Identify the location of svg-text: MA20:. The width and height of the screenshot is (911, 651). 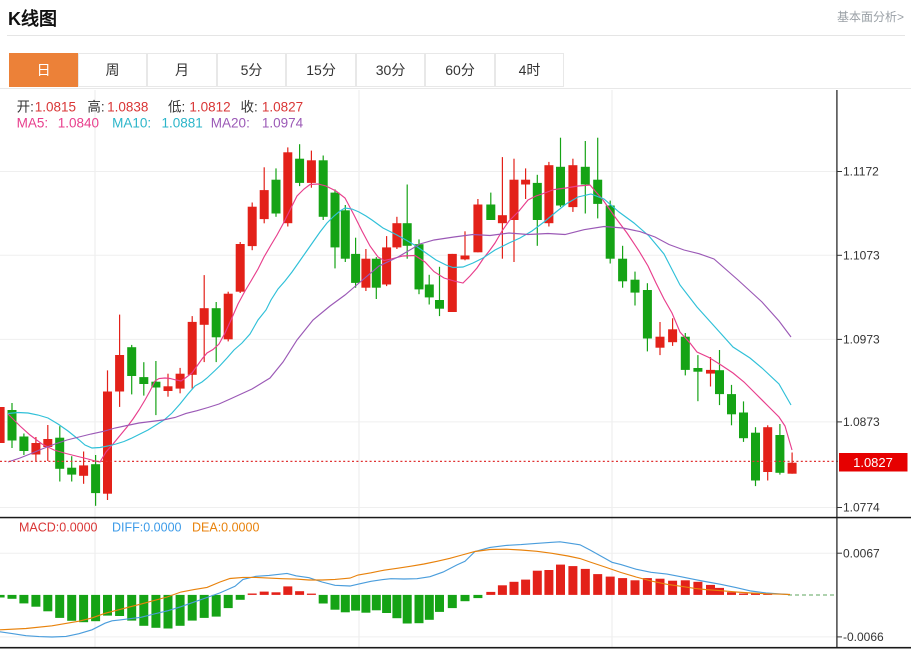
(230, 123).